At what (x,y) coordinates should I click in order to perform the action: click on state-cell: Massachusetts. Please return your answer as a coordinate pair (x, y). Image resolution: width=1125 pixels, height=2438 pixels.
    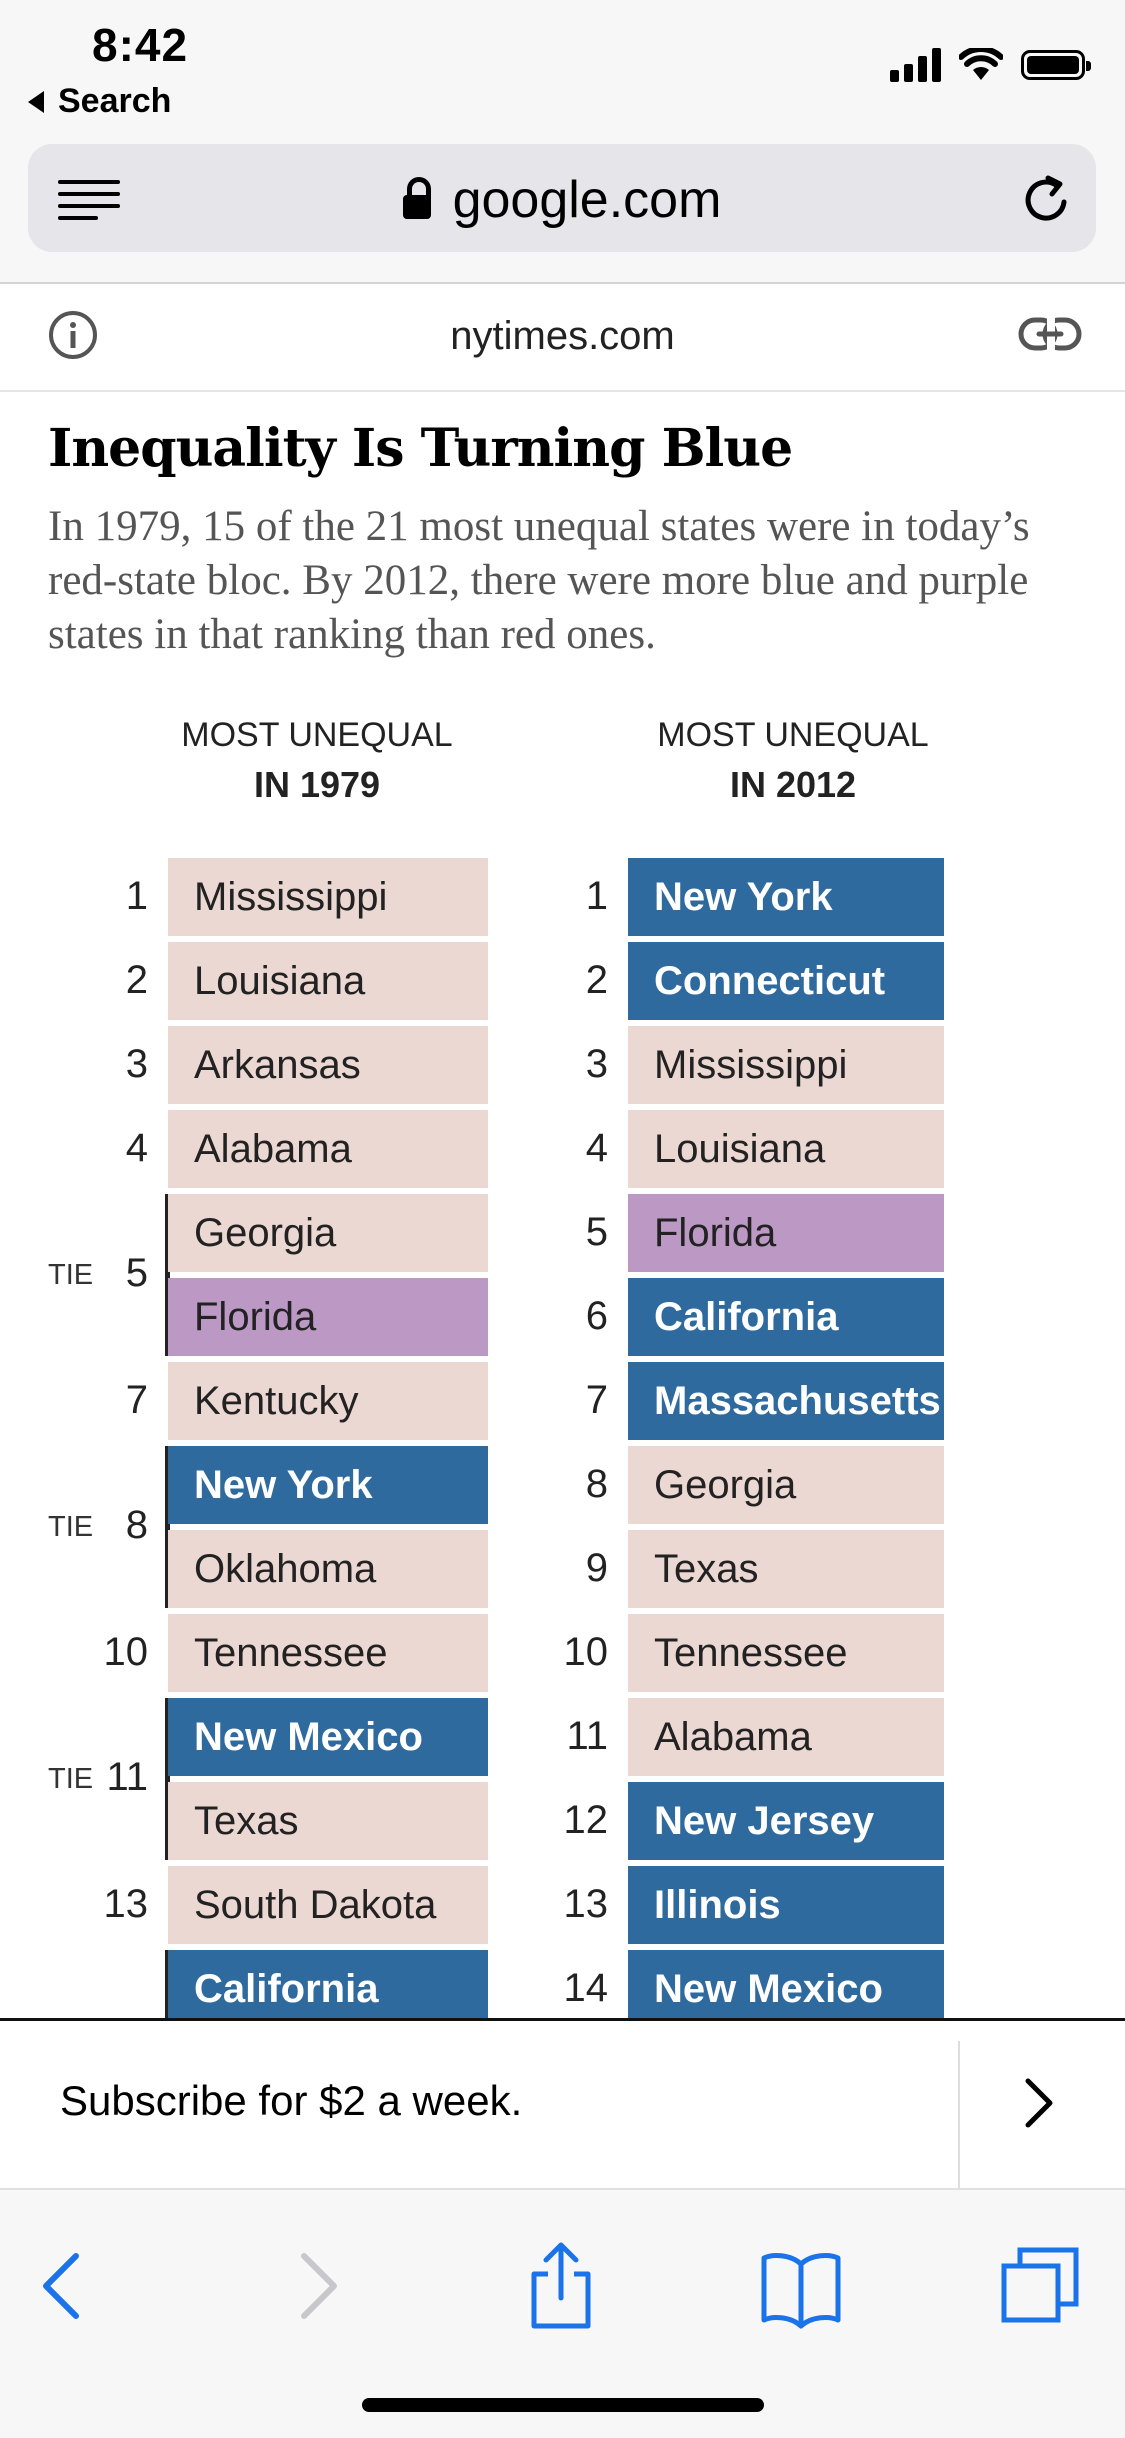
    Looking at the image, I should click on (786, 1401).